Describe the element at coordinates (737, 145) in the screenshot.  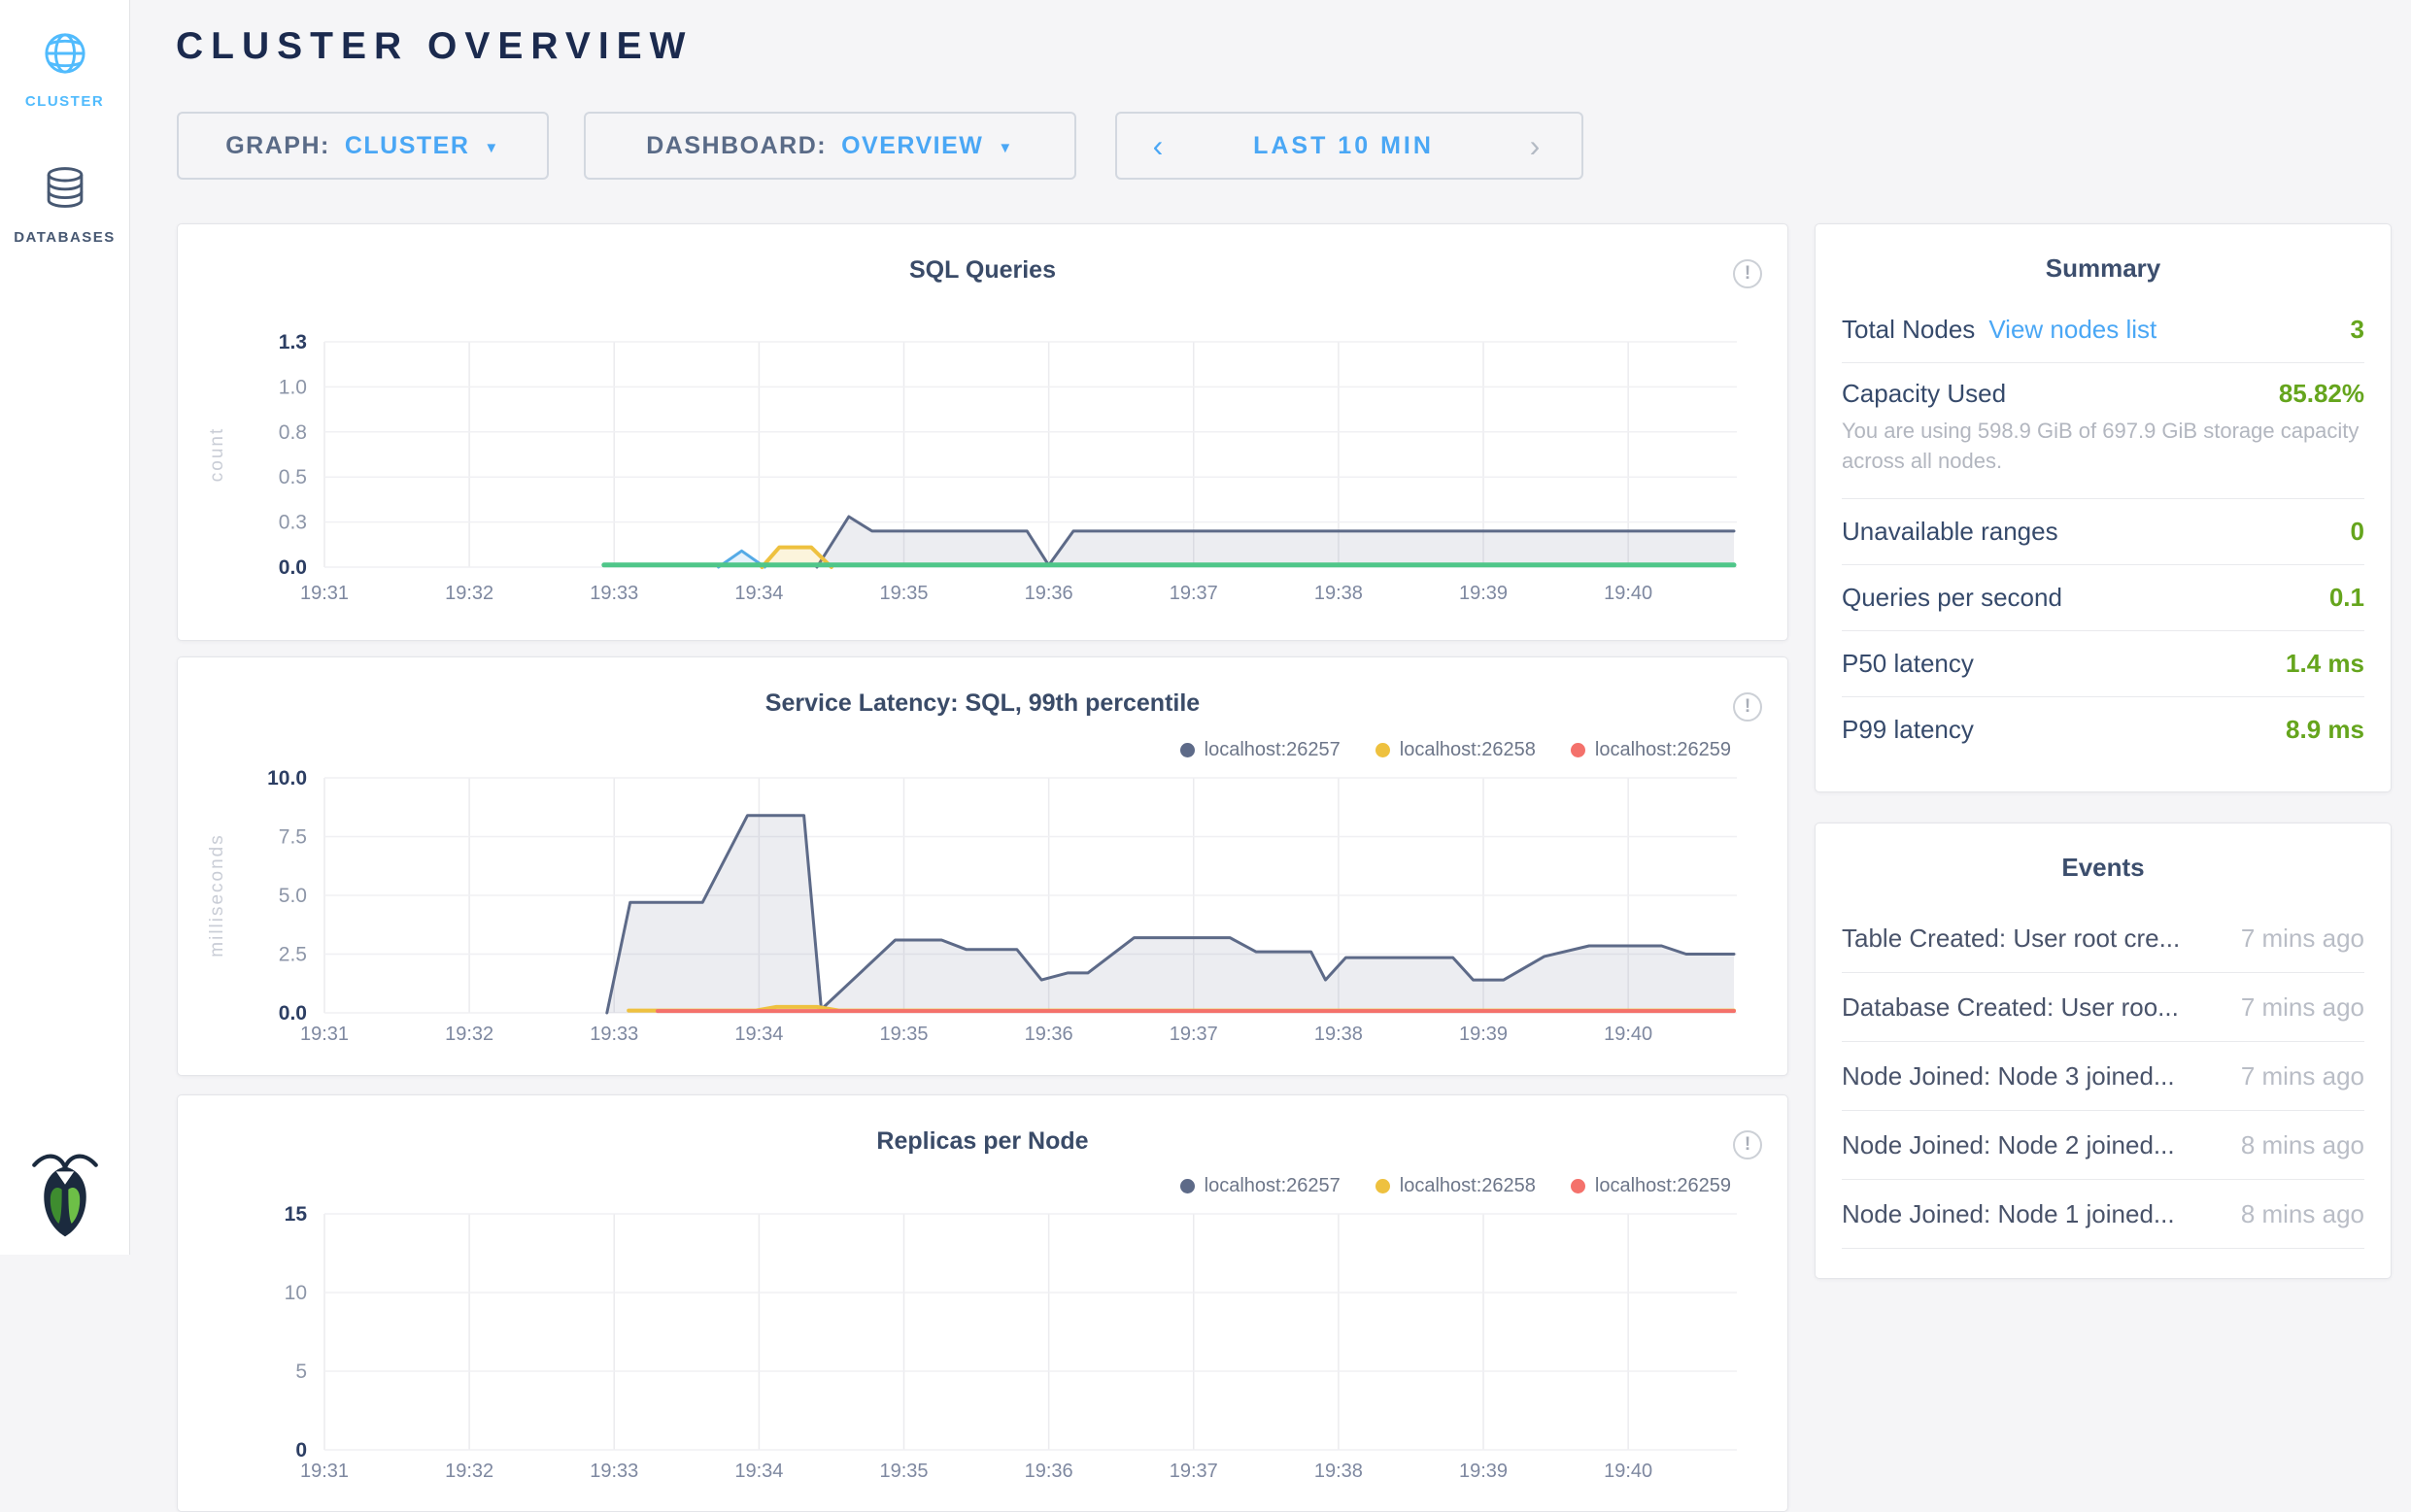
I see `dashboard-dropdown-label: DASHBOARD:` at that location.